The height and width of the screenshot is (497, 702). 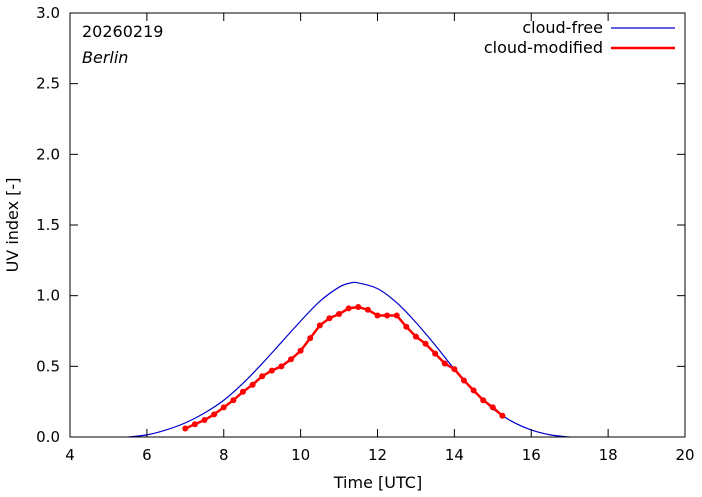 What do you see at coordinates (543, 47) in the screenshot?
I see `legend-label-cloud-modified: cloud-modified` at bounding box center [543, 47].